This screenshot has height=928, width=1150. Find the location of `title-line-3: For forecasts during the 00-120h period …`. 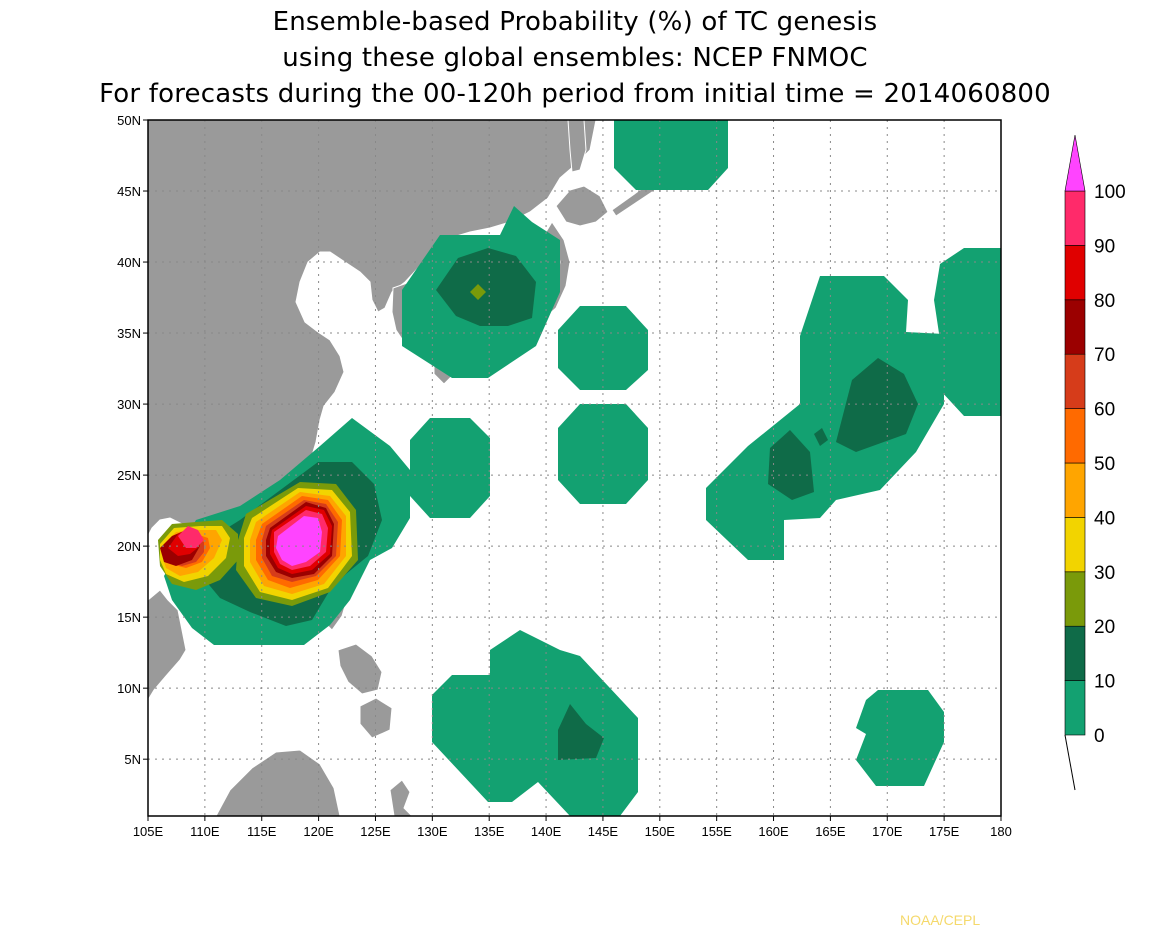

title-line-3: For forecasts during the 00-120h period … is located at coordinates (575, 94).